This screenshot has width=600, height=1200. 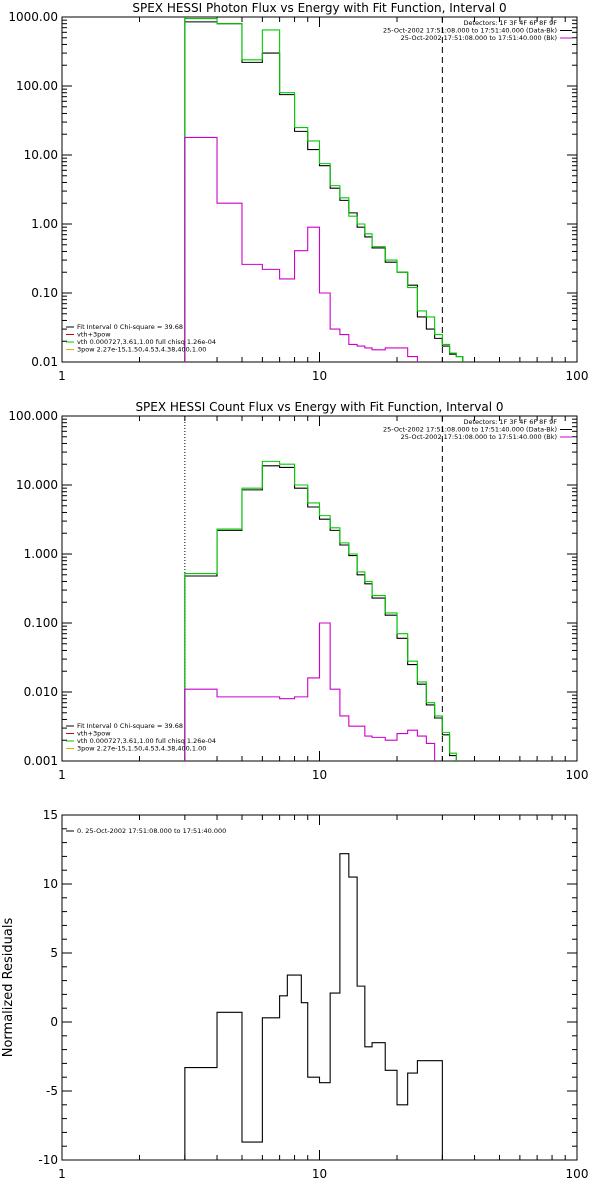 What do you see at coordinates (41, 761) in the screenshot?
I see `y-tick-label: 0.001` at bounding box center [41, 761].